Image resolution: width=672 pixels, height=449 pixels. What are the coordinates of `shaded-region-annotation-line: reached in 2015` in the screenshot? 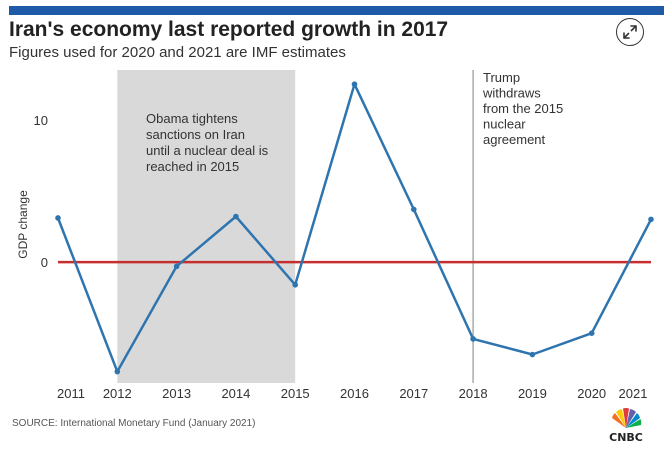 It's located at (192, 166).